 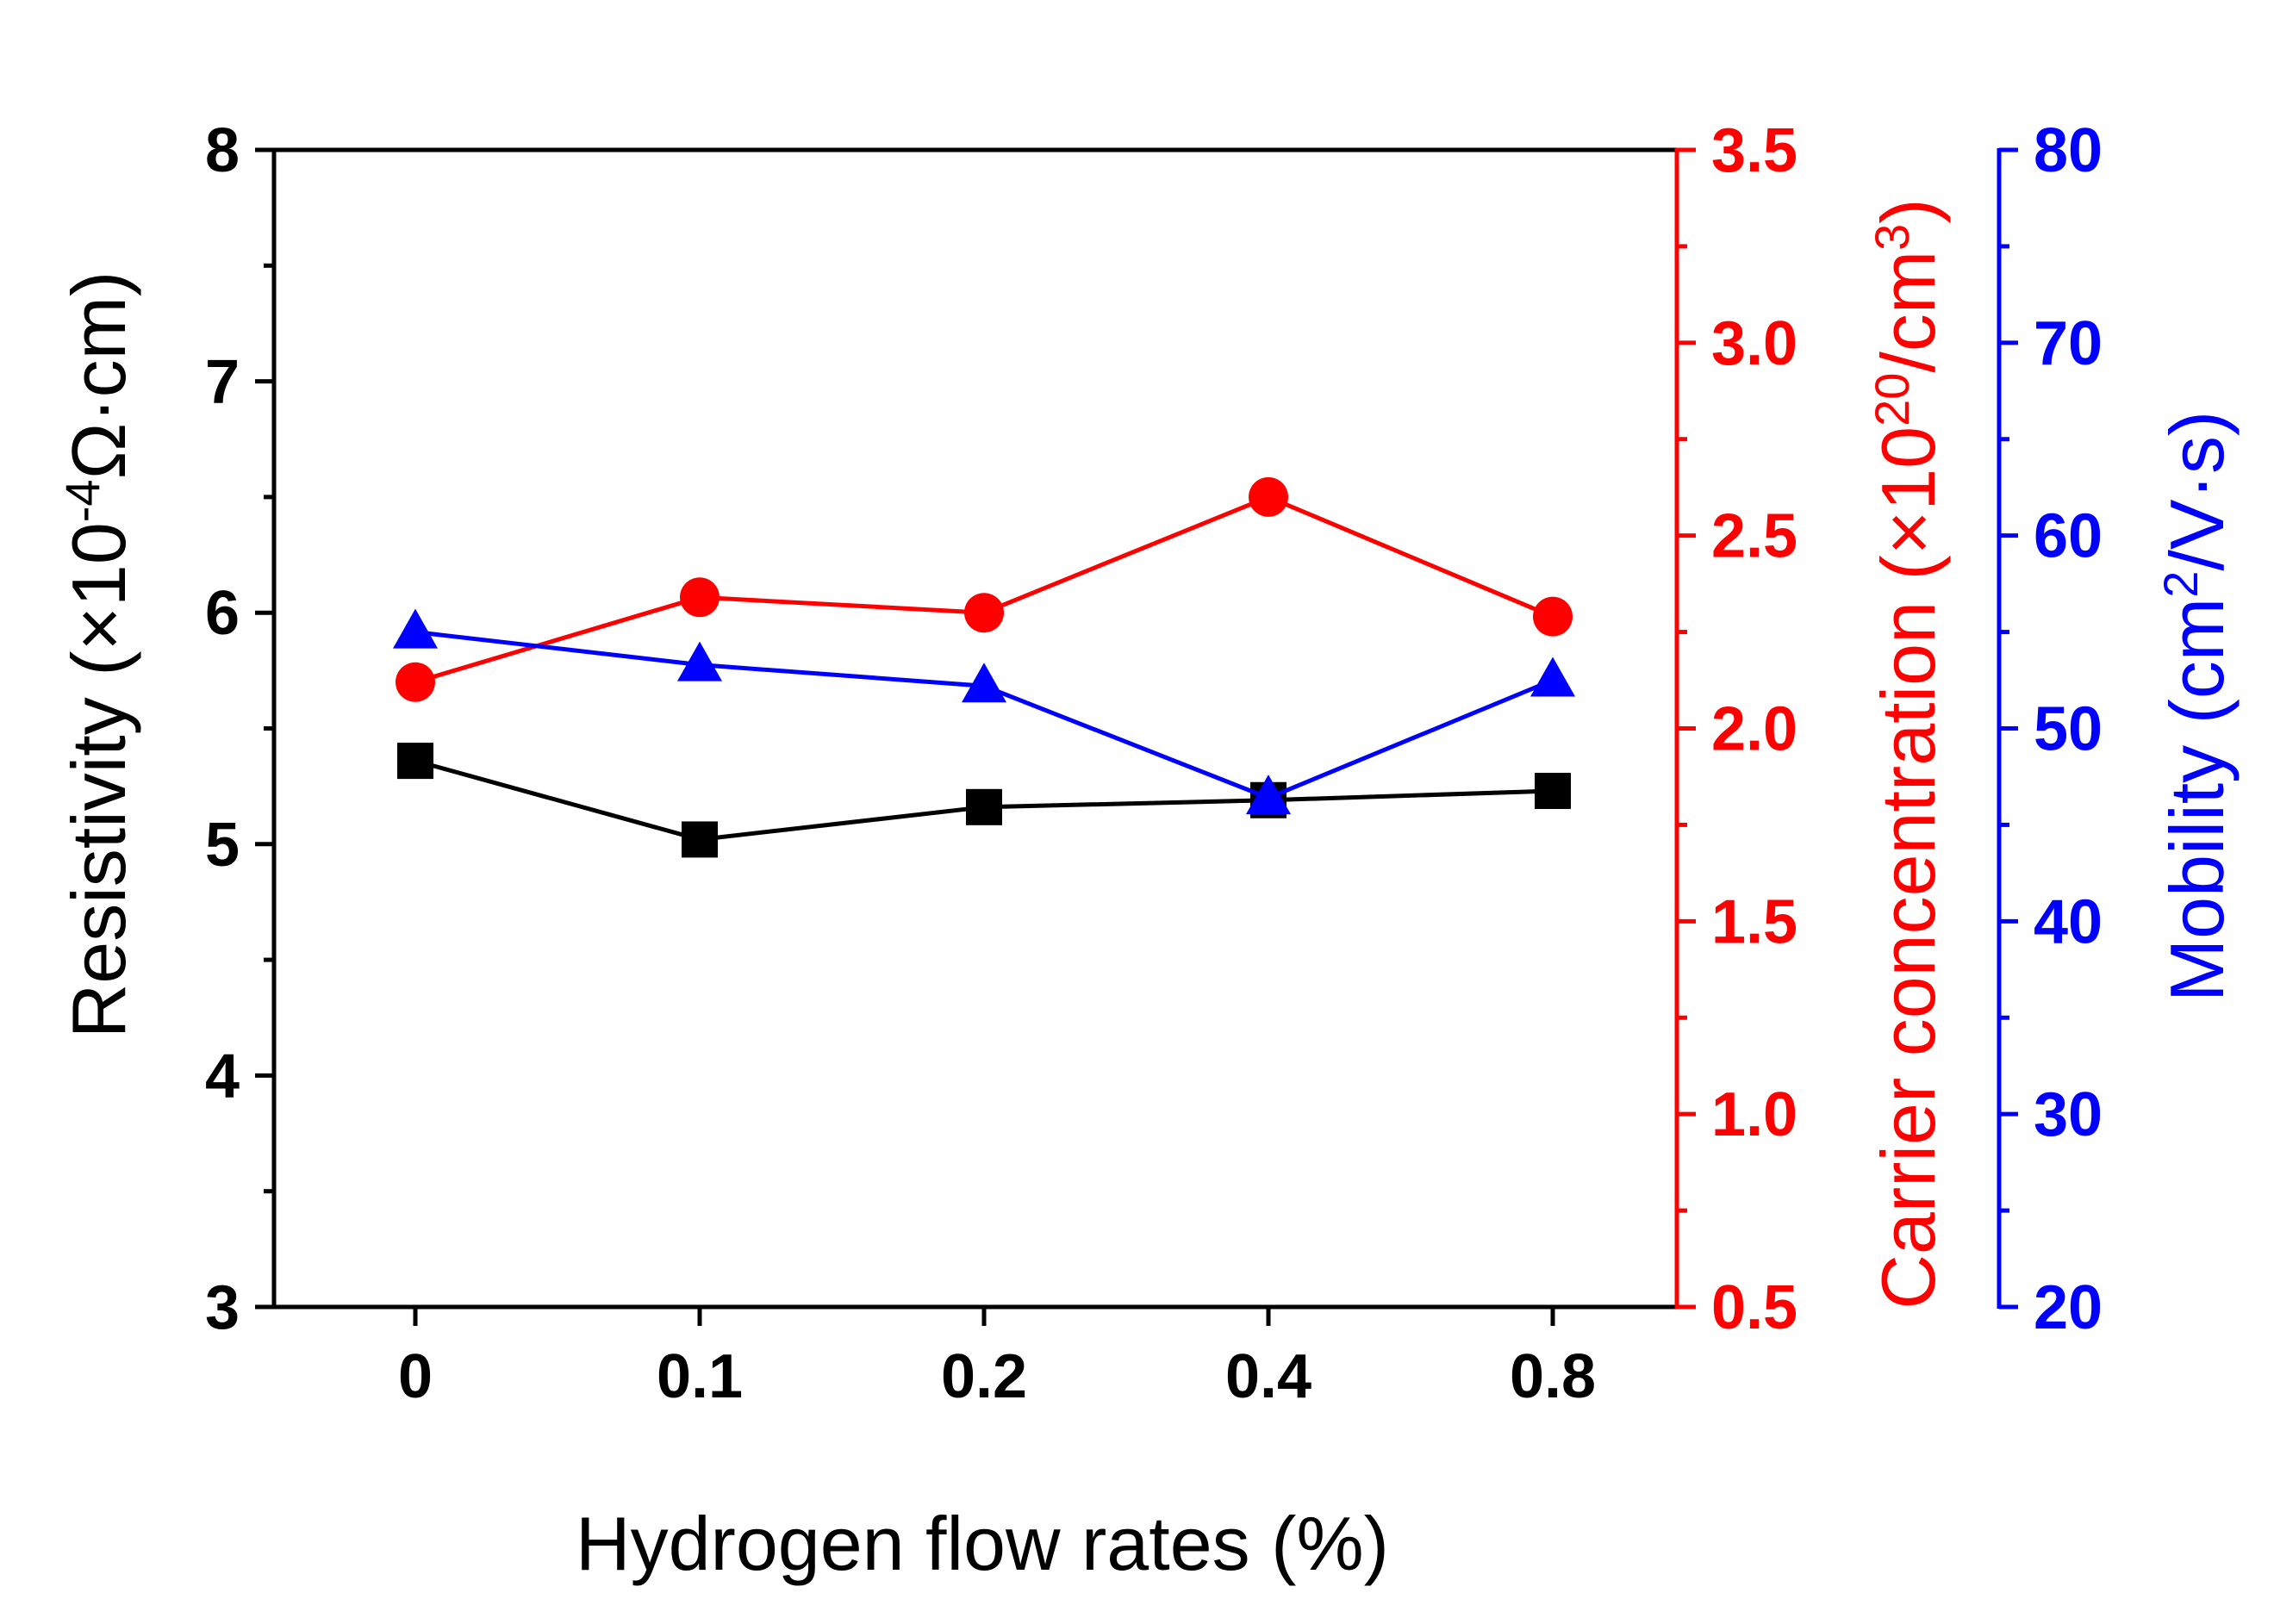 What do you see at coordinates (223, 846) in the screenshot?
I see `resistivity-tick-label: 5` at bounding box center [223, 846].